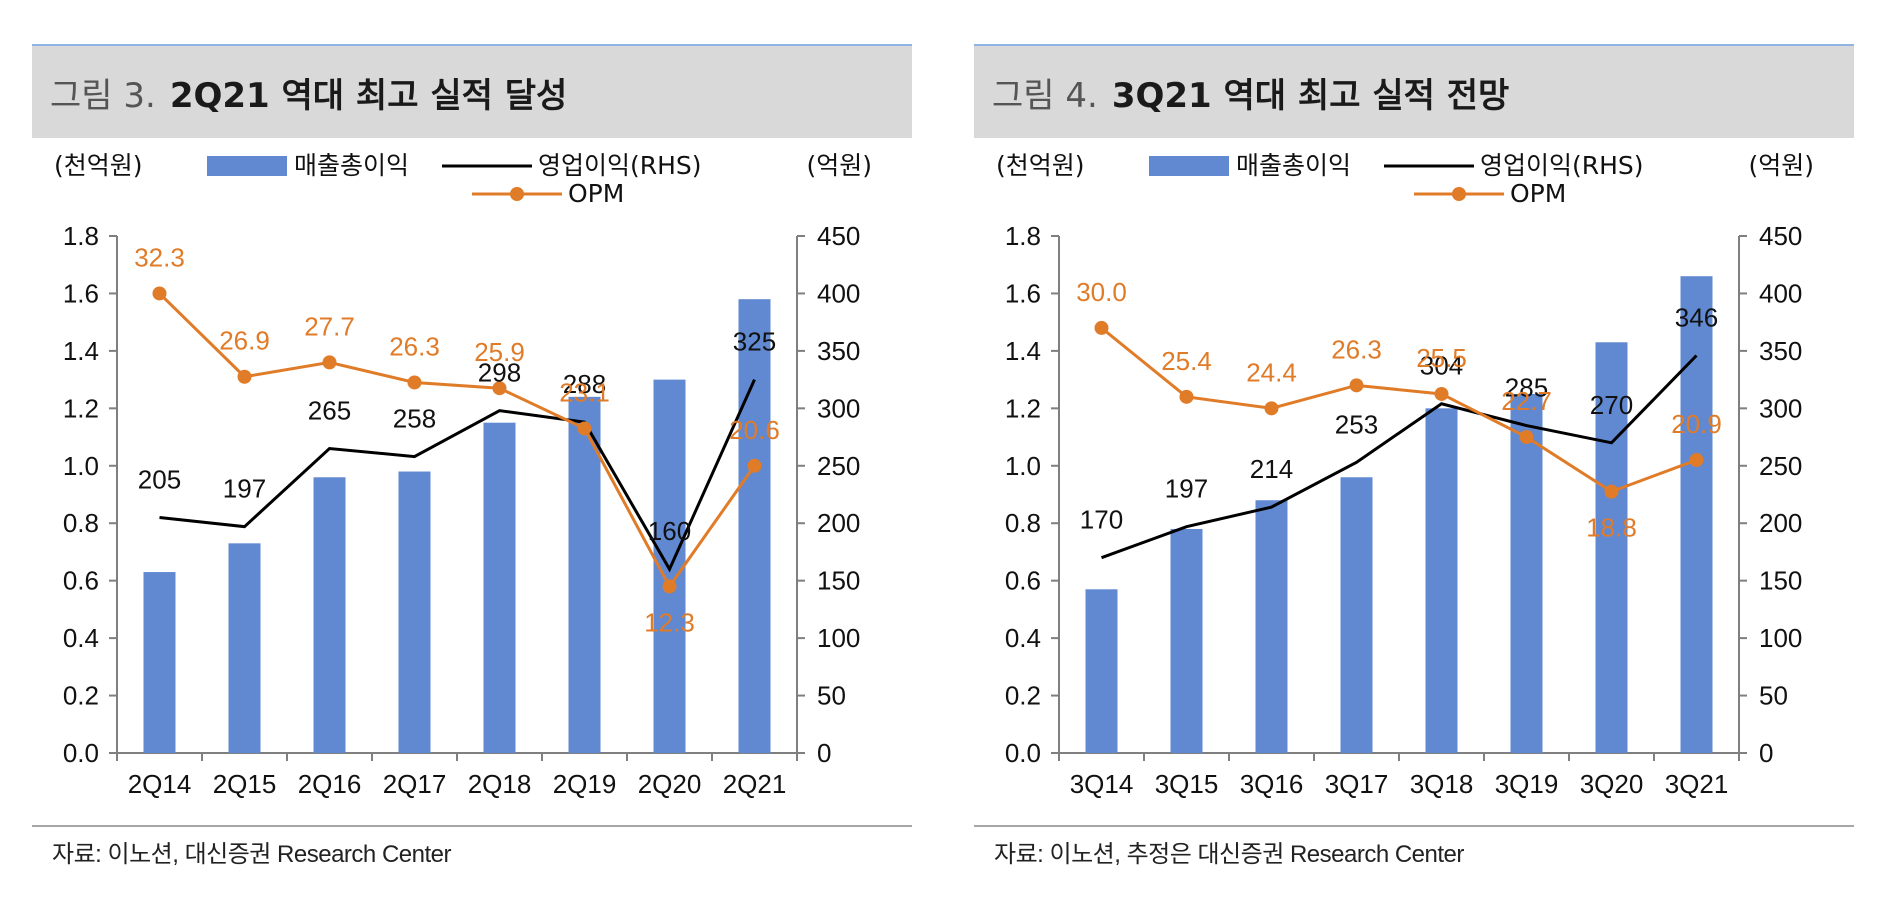  What do you see at coordinates (1102, 784) in the screenshot?
I see `x-tick-label: 3Q14` at bounding box center [1102, 784].